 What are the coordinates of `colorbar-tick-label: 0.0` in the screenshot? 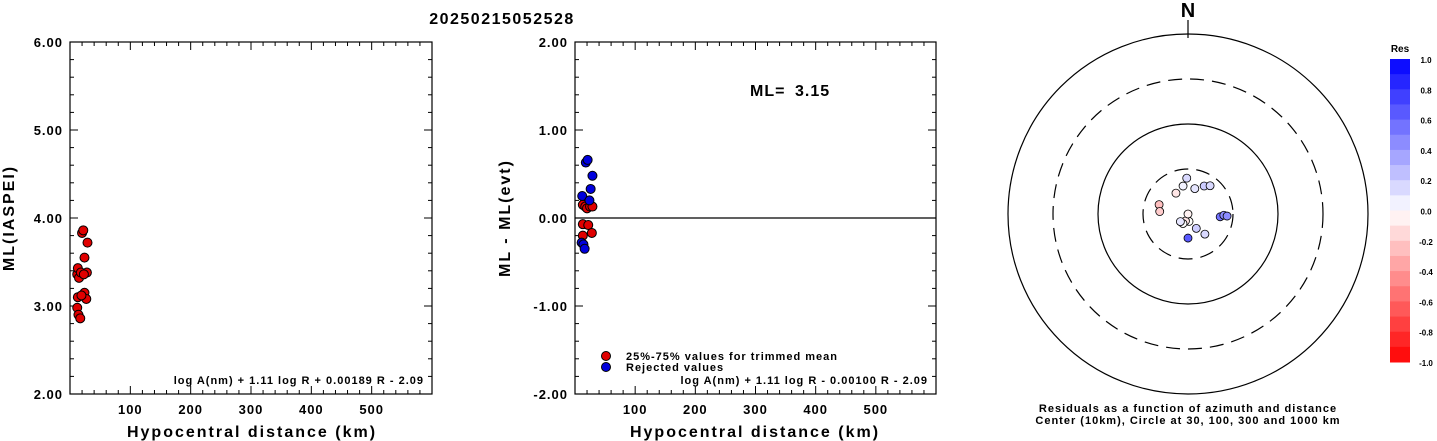 It's located at (1426, 212).